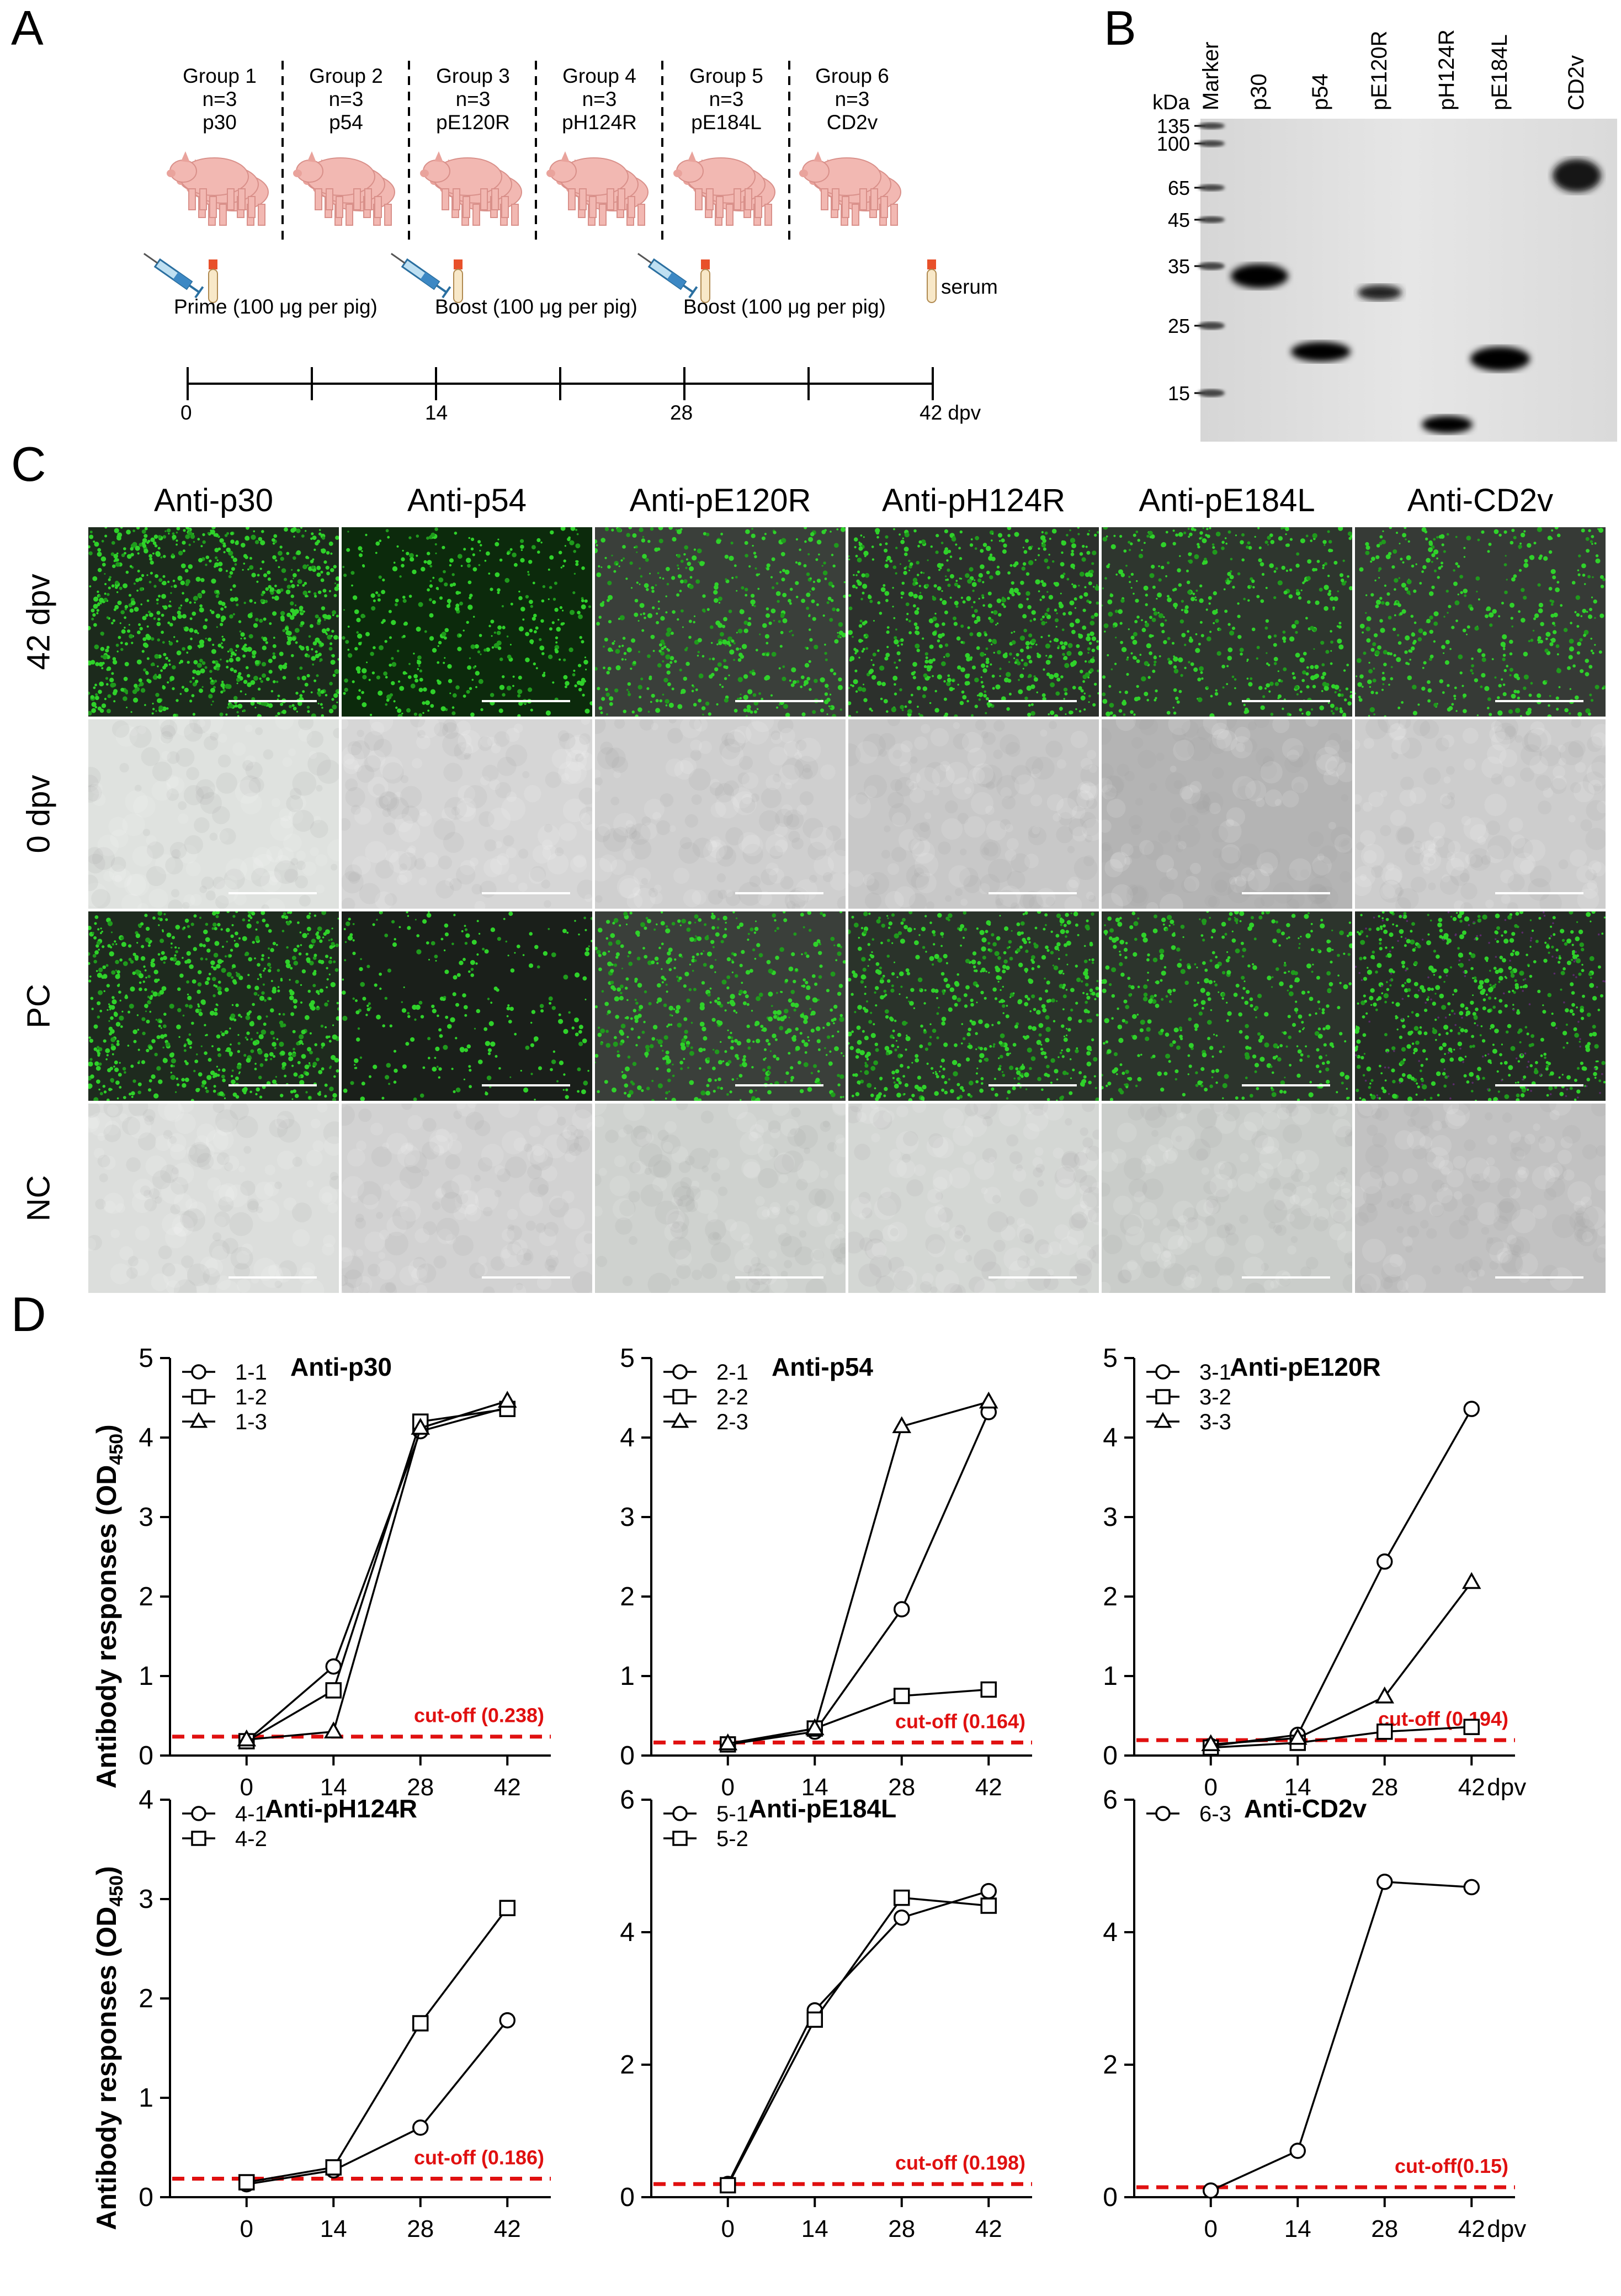  What do you see at coordinates (479, 2157) in the screenshot?
I see `cutoff-label: cut-off (0.186)` at bounding box center [479, 2157].